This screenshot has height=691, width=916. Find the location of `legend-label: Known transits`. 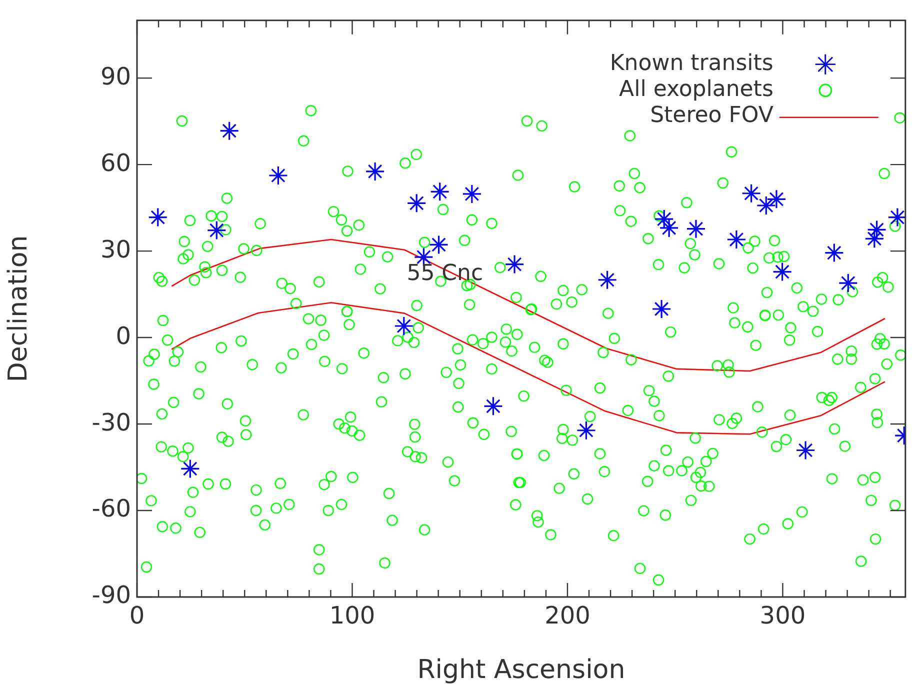

legend-label: Known transits is located at coordinates (692, 63).